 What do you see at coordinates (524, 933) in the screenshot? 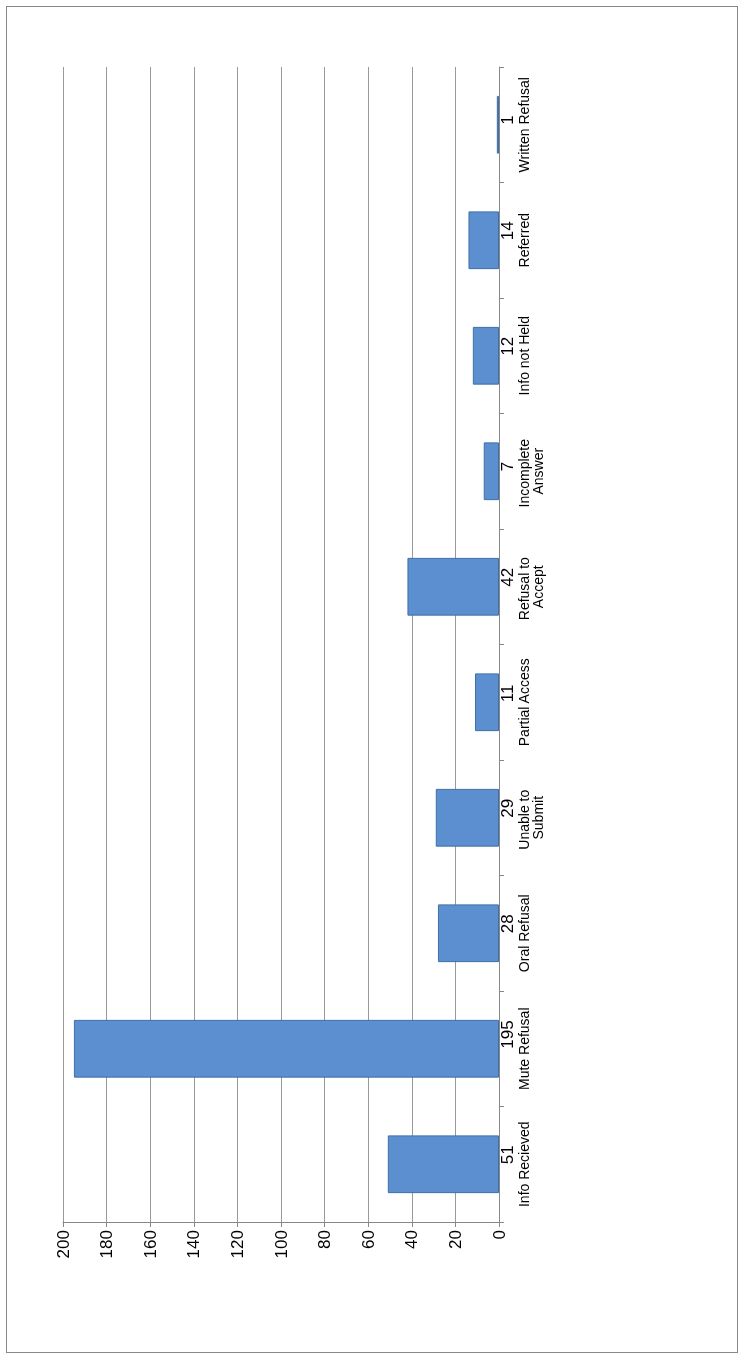
I see `y-tick-label: Oral Refusal` at bounding box center [524, 933].